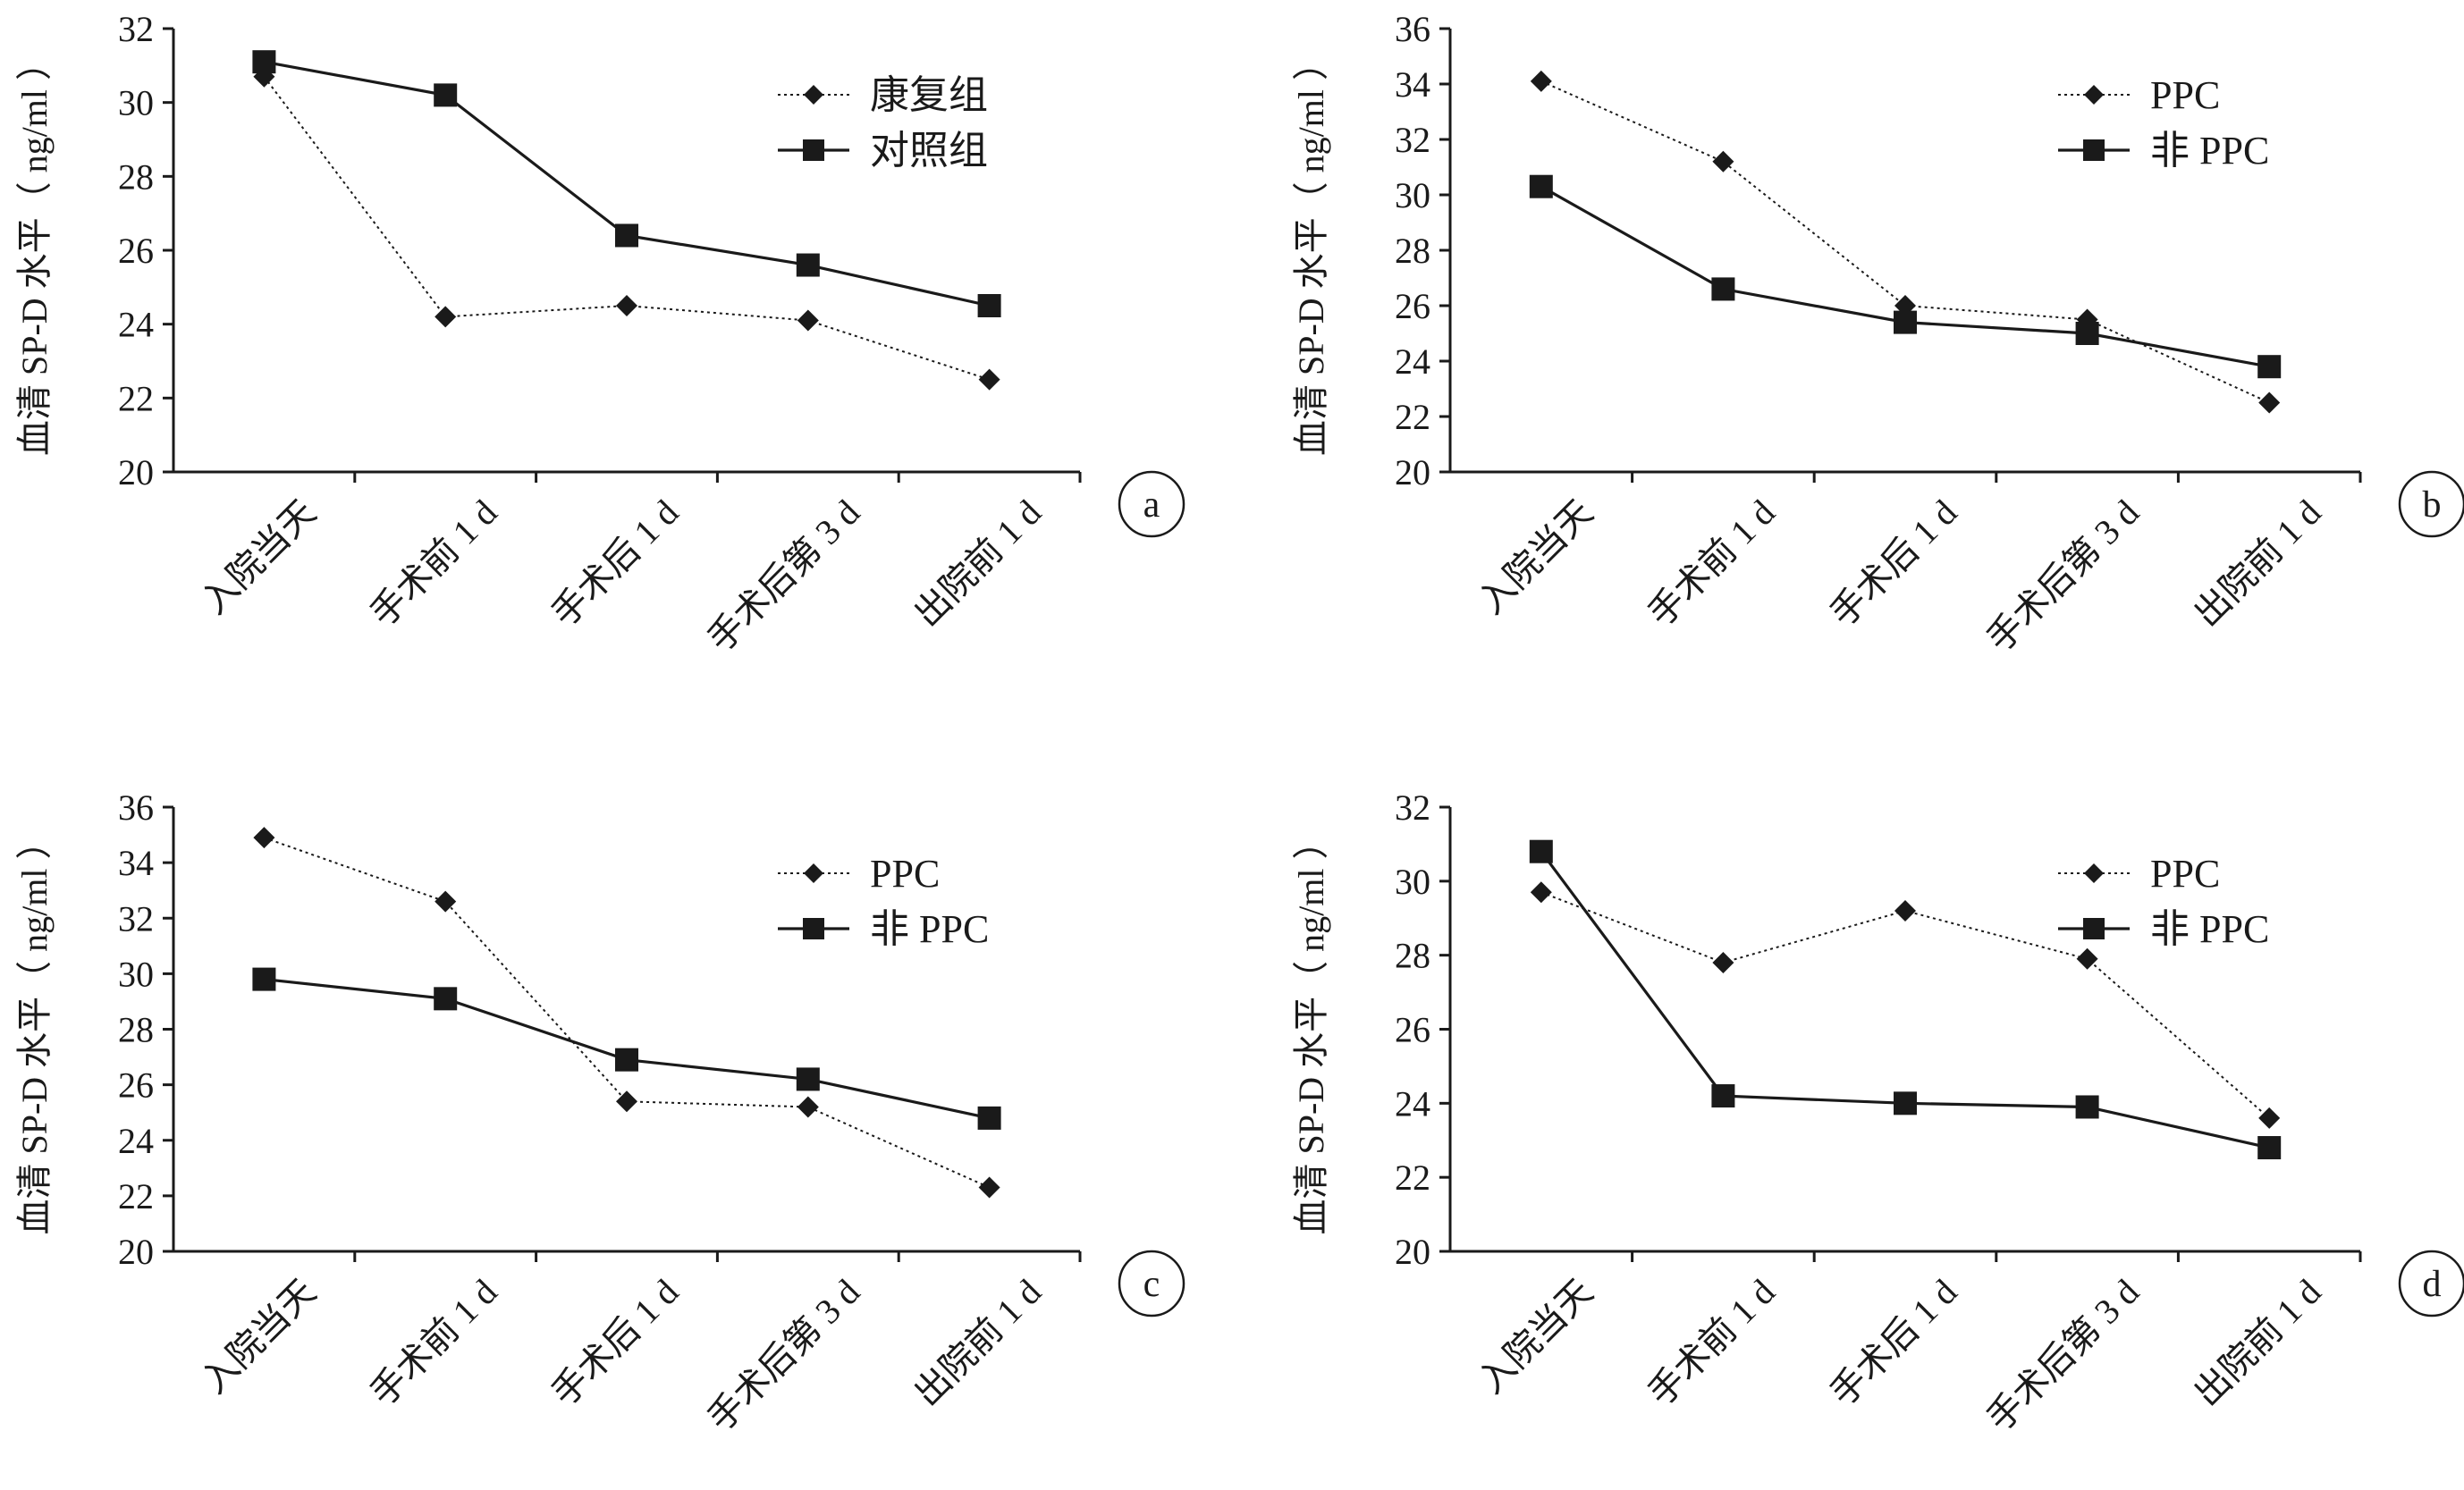 Image resolution: width=2464 pixels, height=1490 pixels. I want to click on panel-letter: a, so click(1151, 505).